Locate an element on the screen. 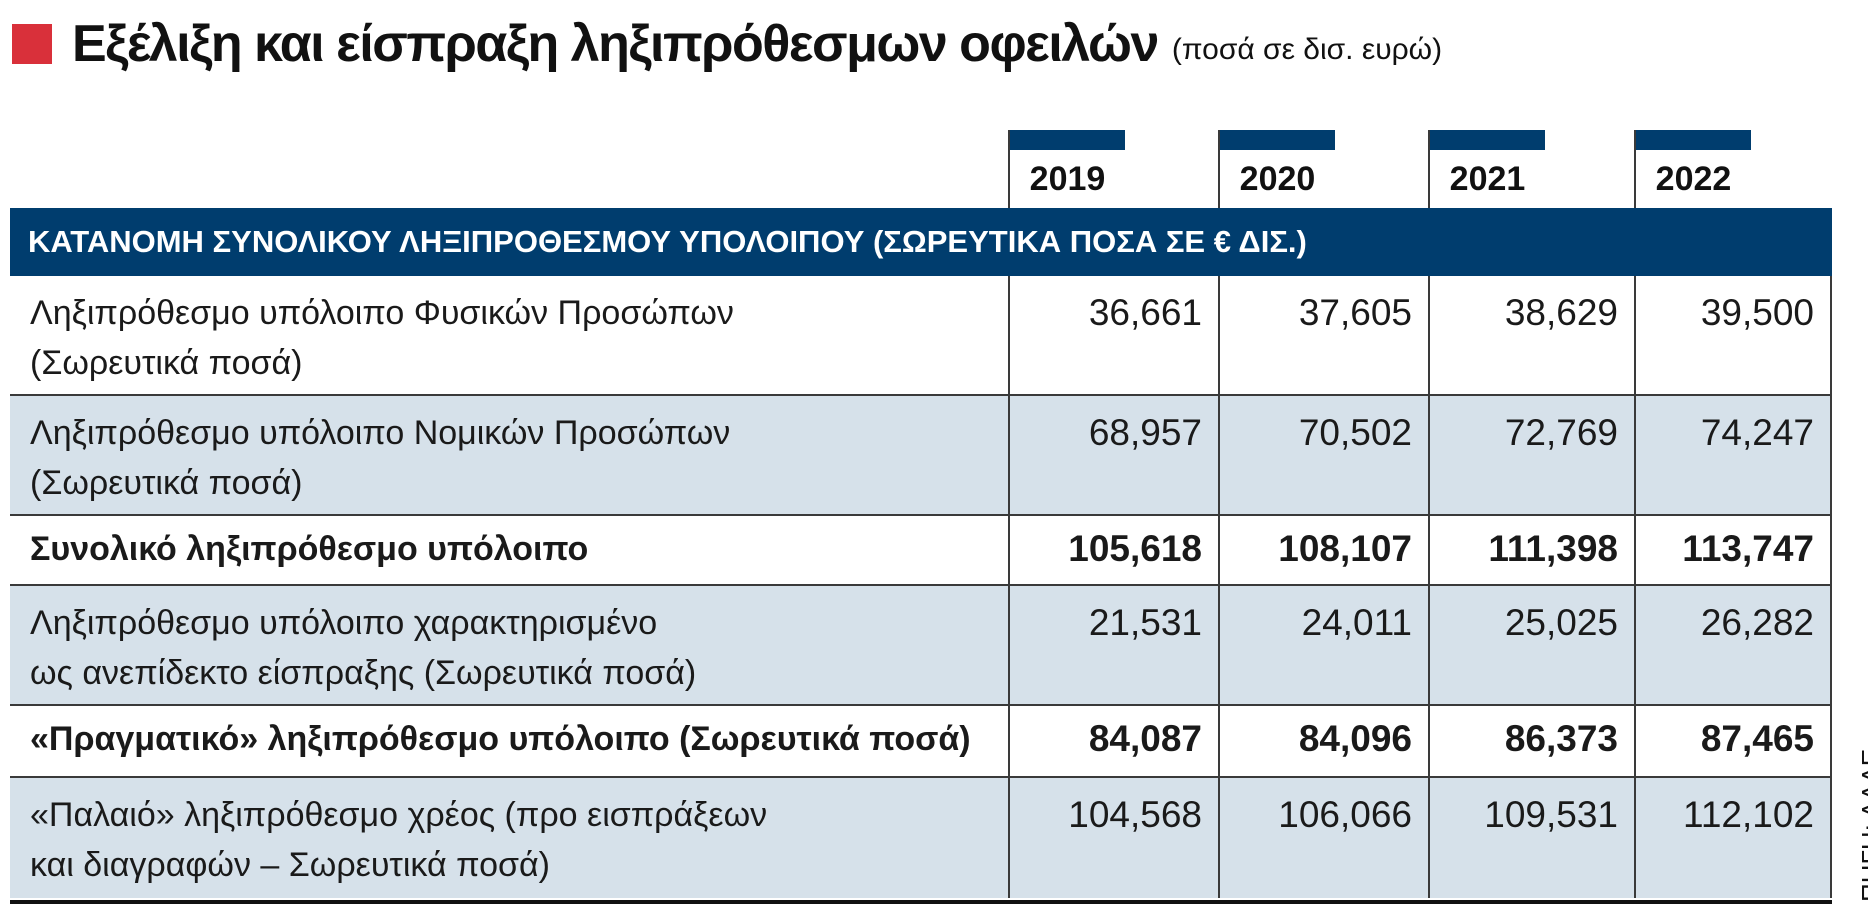  table-cell: 68,957 is located at coordinates (1113, 455).